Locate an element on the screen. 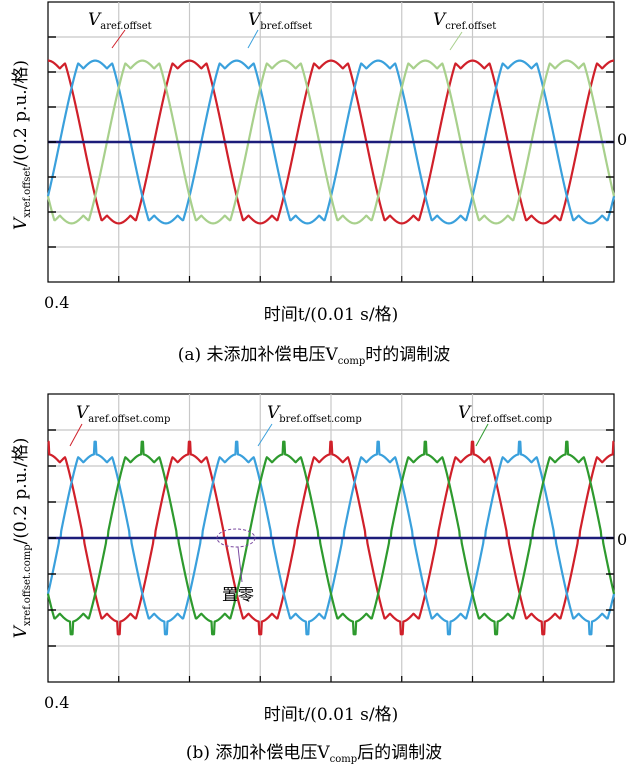  legend-leader-aref is located at coordinates (118, 39).